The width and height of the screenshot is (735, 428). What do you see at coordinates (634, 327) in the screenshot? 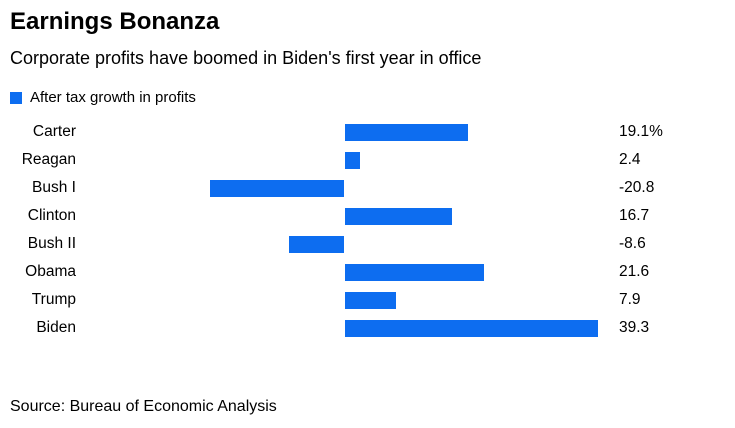
I see `bar-value-label: 39.3` at bounding box center [634, 327].